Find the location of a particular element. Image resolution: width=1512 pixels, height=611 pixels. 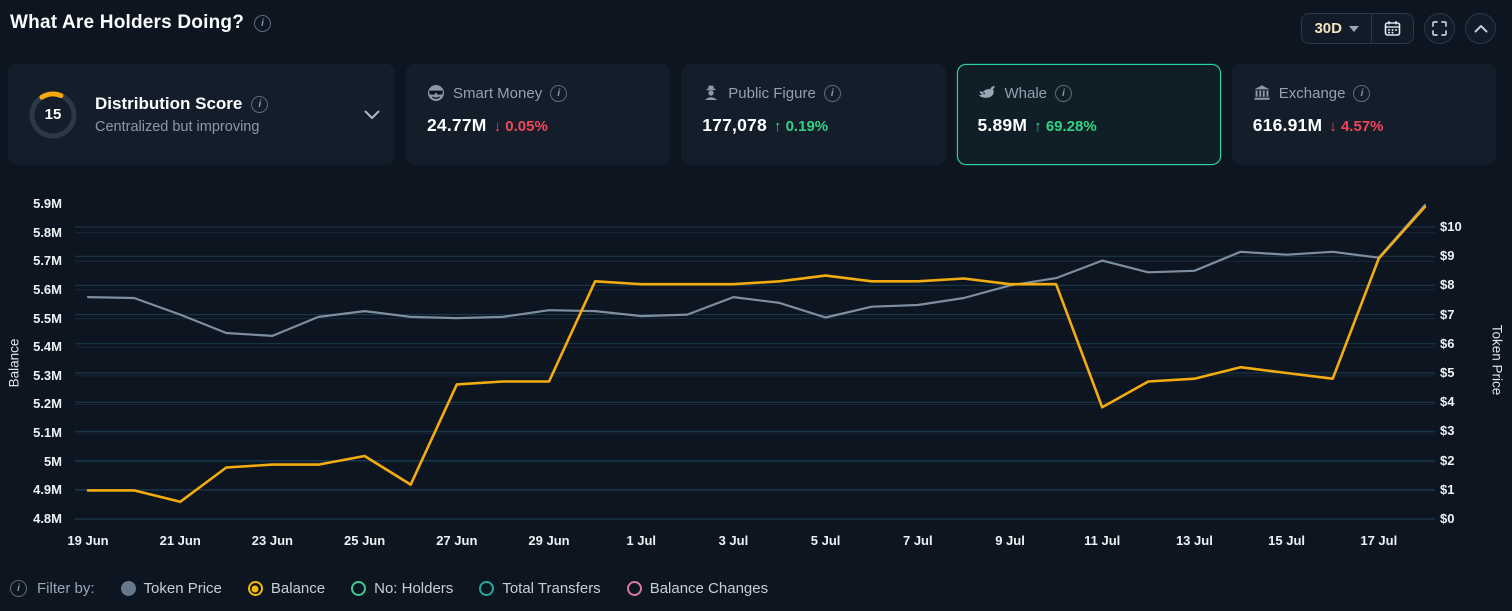

x-tick-date: 17 Jul is located at coordinates (1379, 540).